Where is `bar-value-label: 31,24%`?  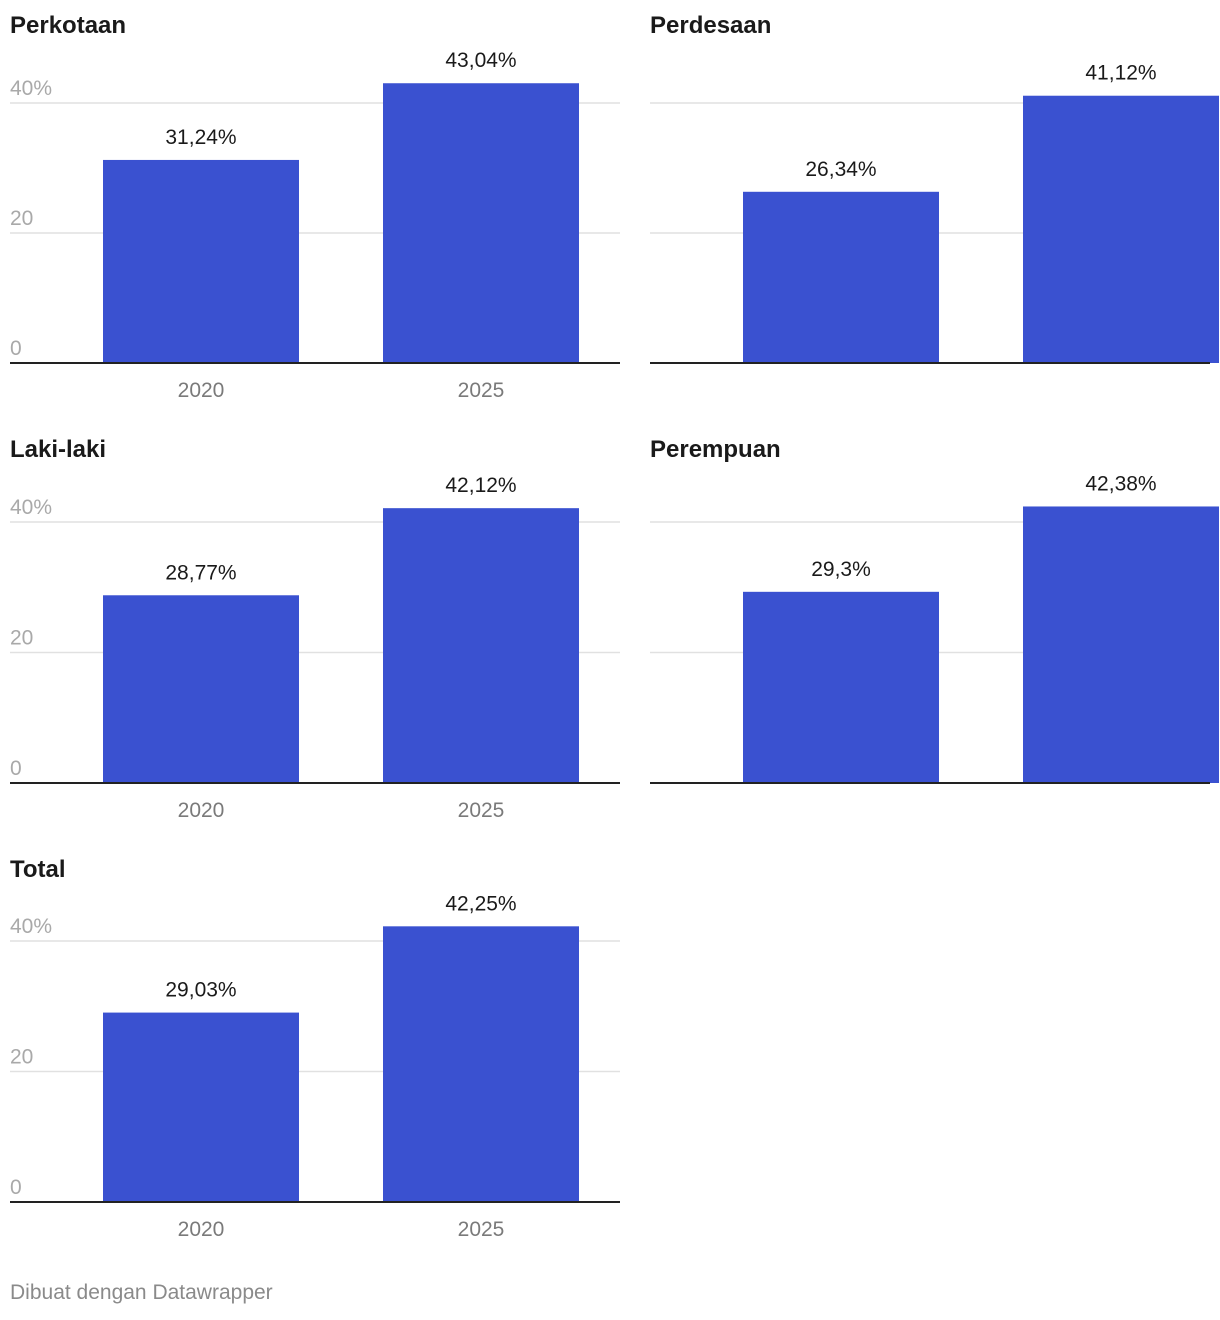 bar-value-label: 31,24% is located at coordinates (200, 137).